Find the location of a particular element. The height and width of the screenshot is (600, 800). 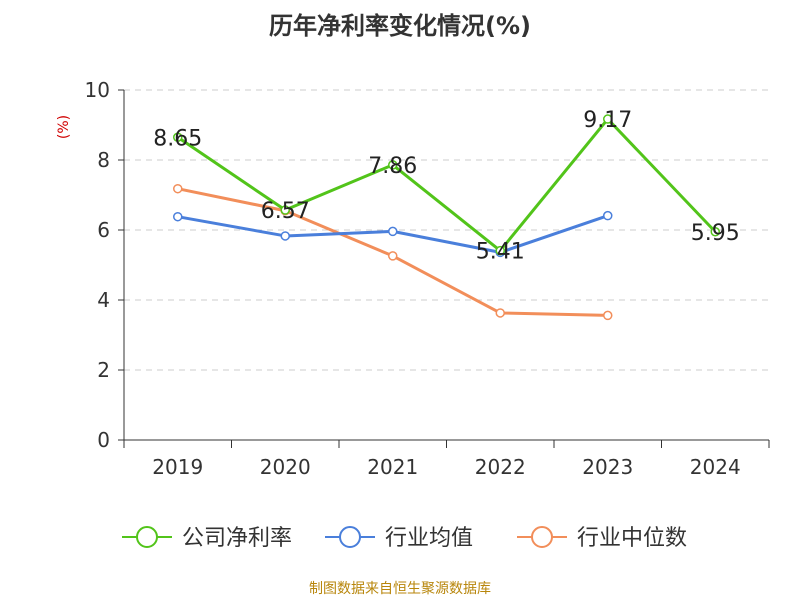

y-tick-label: 4 is located at coordinates (103, 300).